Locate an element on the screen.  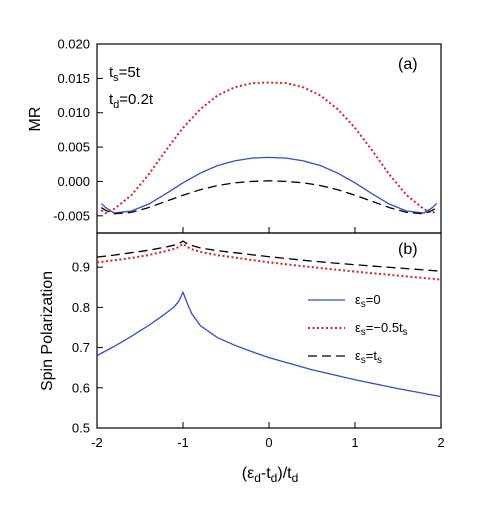
panel-b-xlabel: (εd-td)/td is located at coordinates (270, 475).